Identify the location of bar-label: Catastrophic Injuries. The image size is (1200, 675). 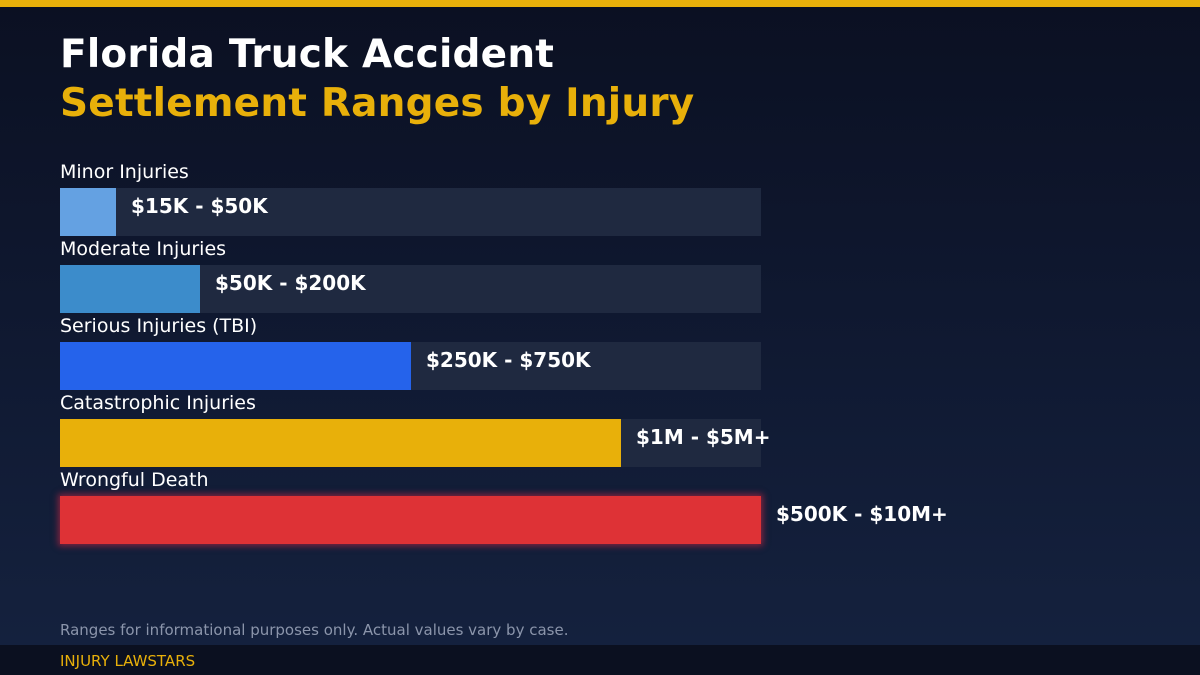
(158, 403).